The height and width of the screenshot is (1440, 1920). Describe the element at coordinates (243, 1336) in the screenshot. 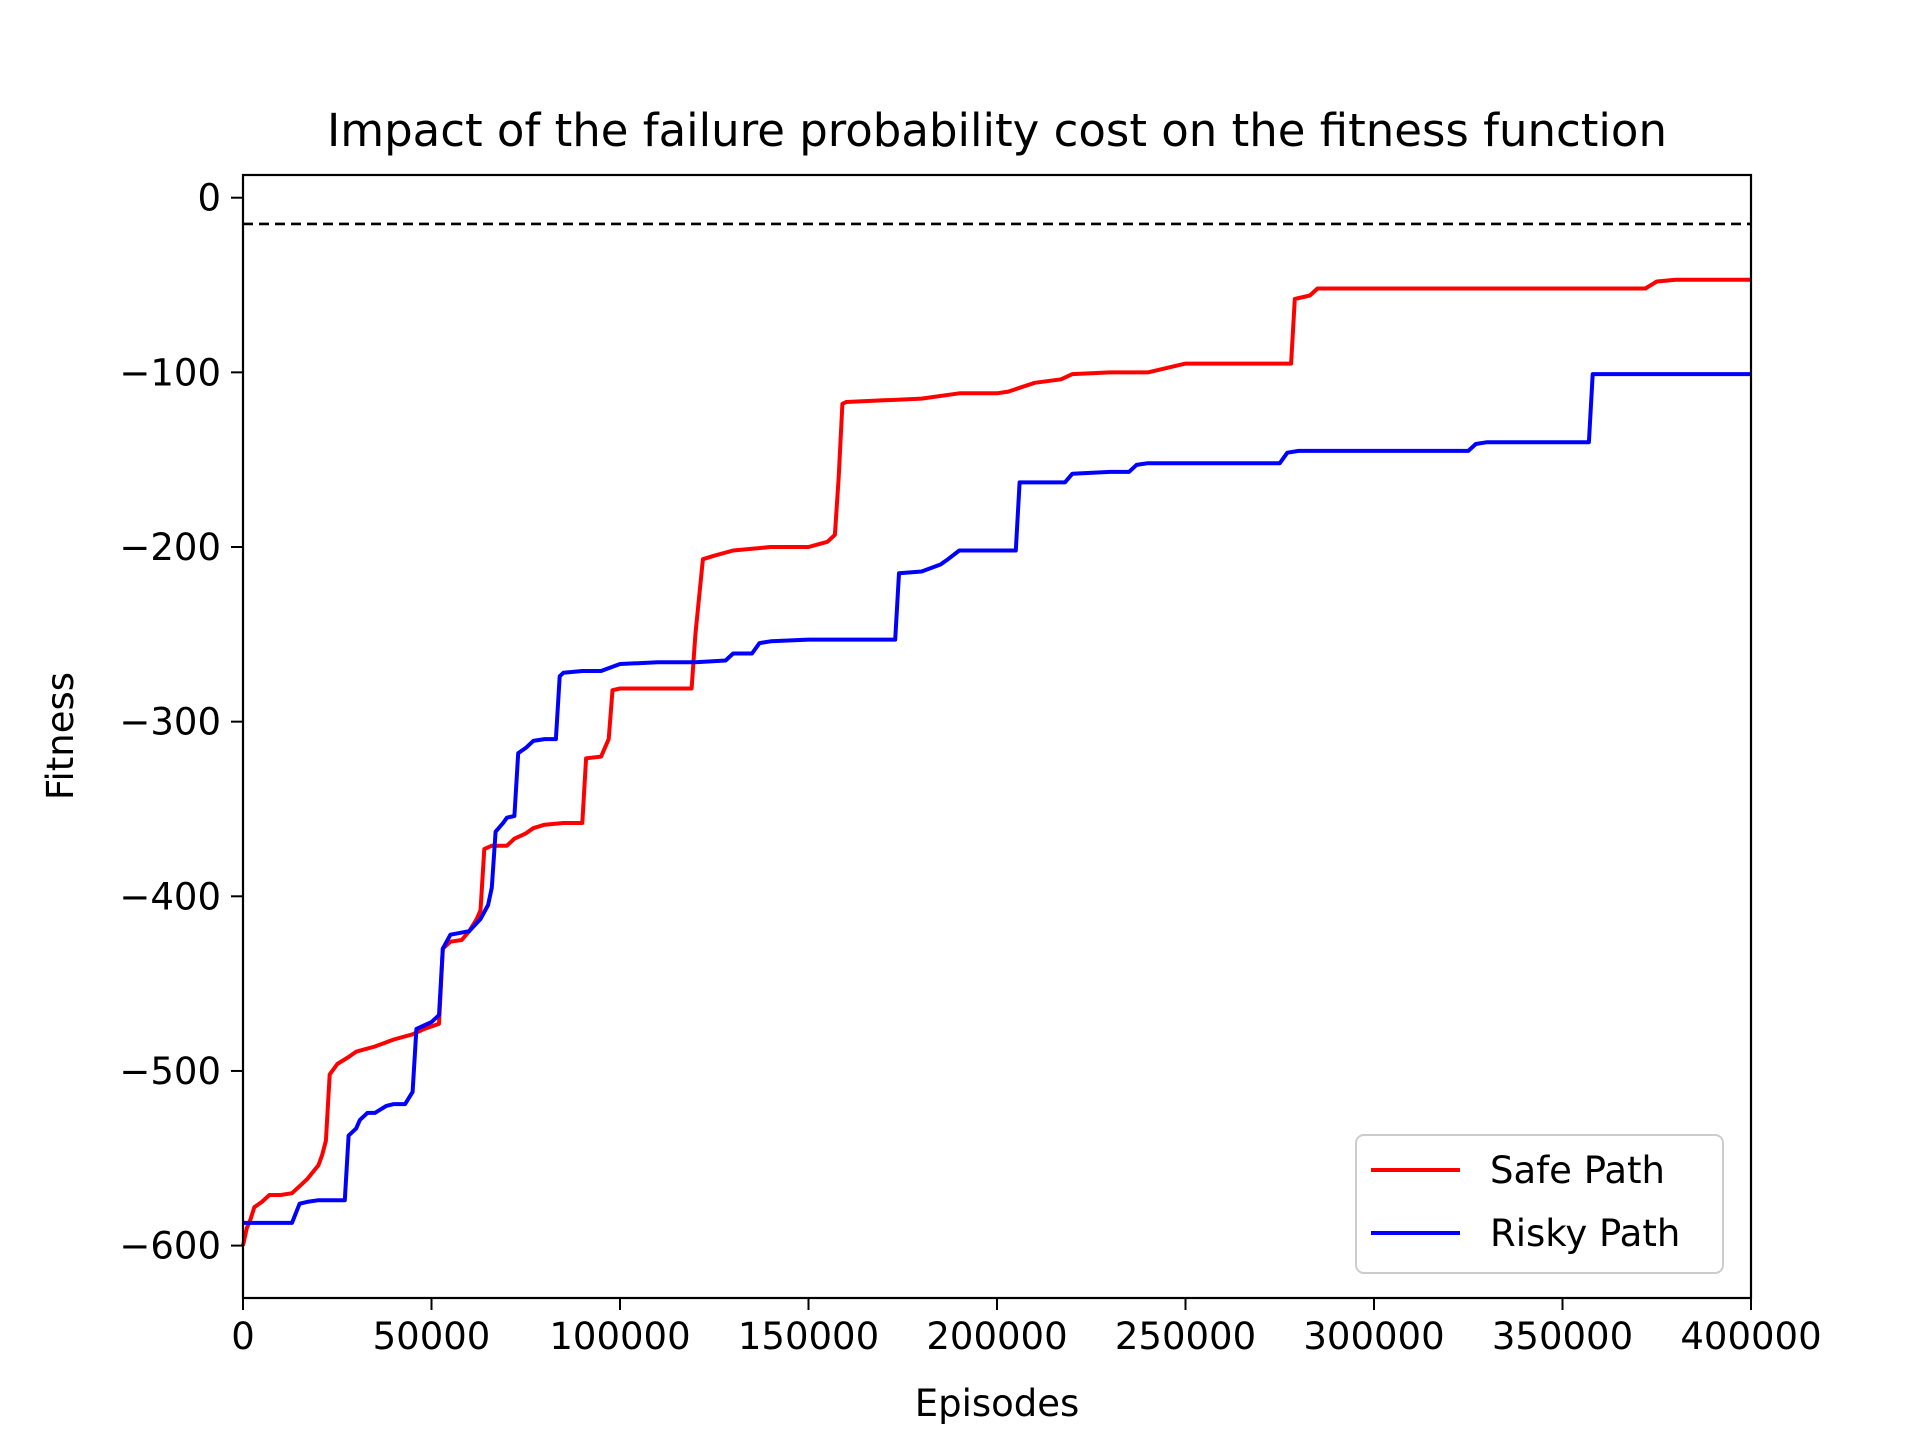

I see `x-tick-label: 0` at that location.